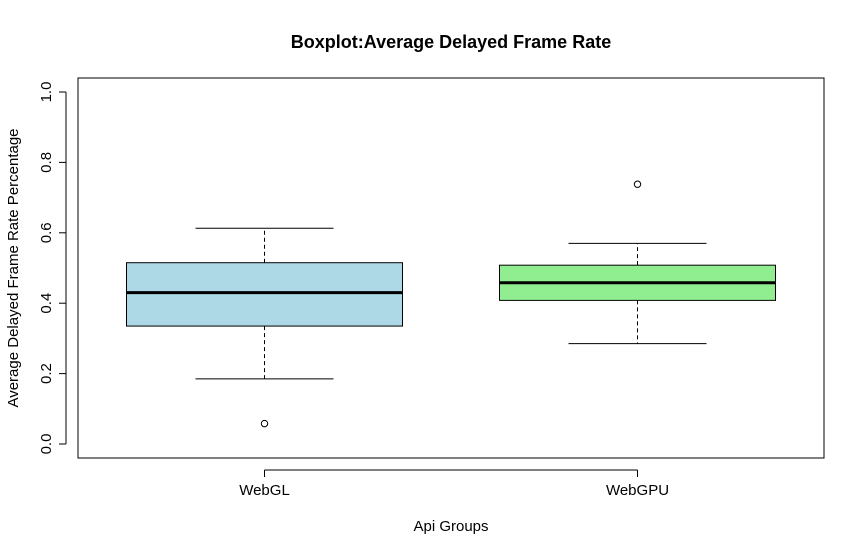 The image size is (865, 556). I want to click on y-tick-label: 0.4, so click(46, 303).